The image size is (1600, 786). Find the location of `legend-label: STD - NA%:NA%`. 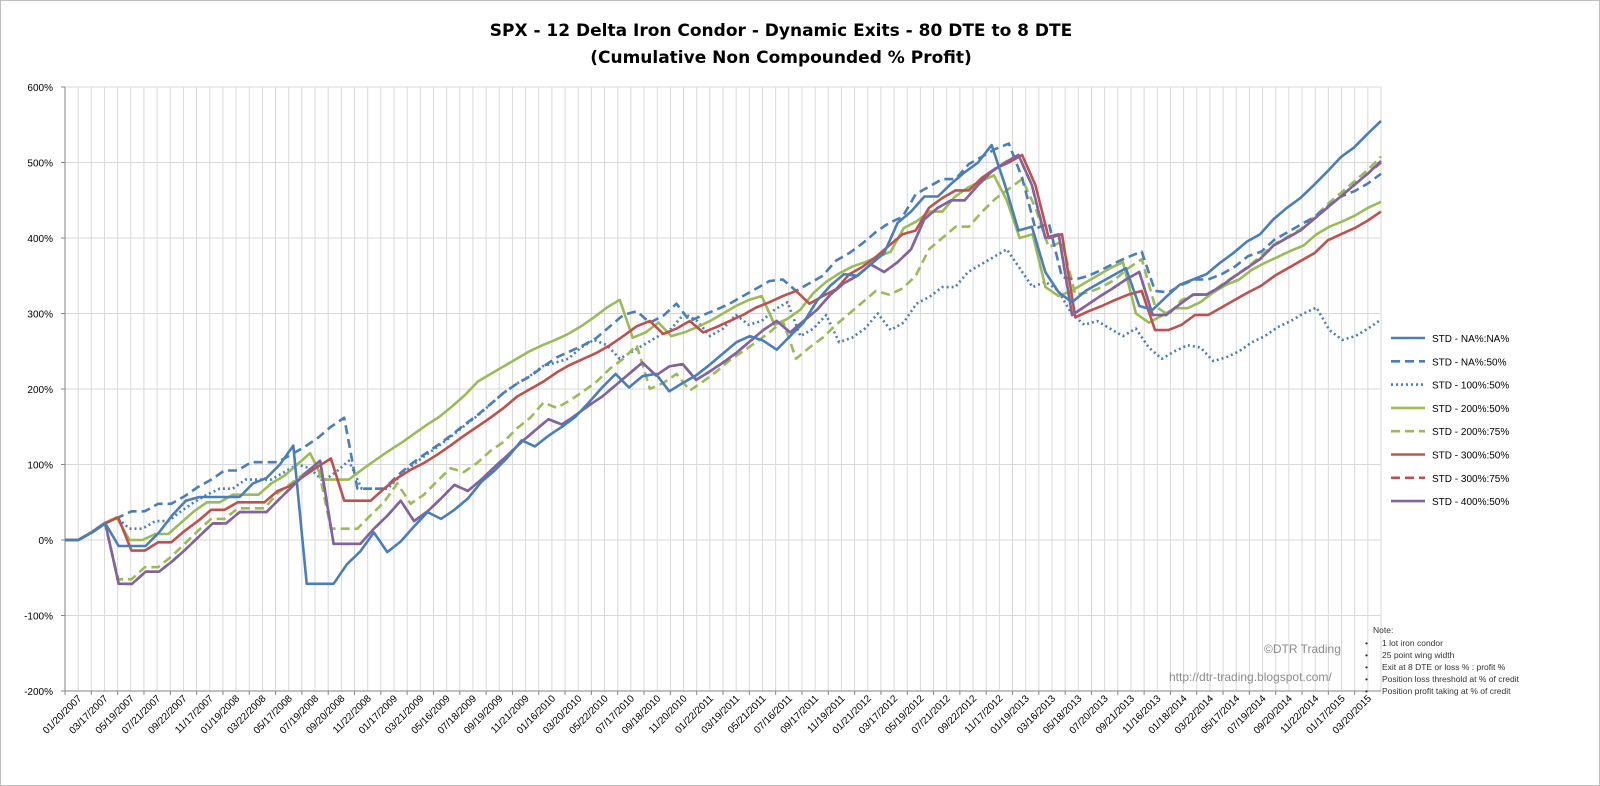

legend-label: STD - NA%:NA% is located at coordinates (1470, 339).